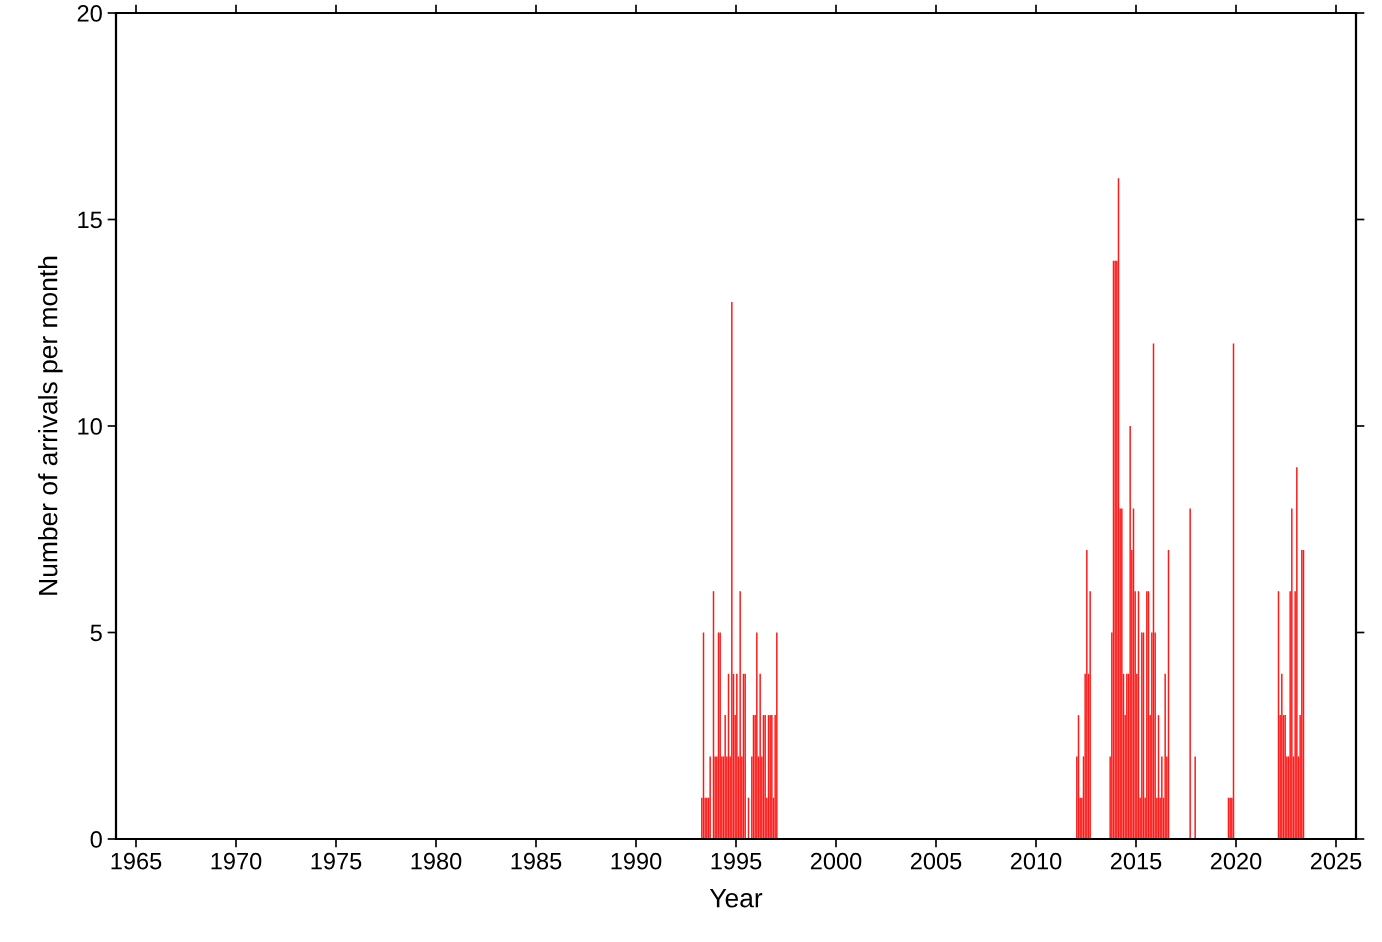 This screenshot has width=1382, height=942. What do you see at coordinates (50, 425) in the screenshot?
I see `y-axis-title: Number of arrivals per month` at bounding box center [50, 425].